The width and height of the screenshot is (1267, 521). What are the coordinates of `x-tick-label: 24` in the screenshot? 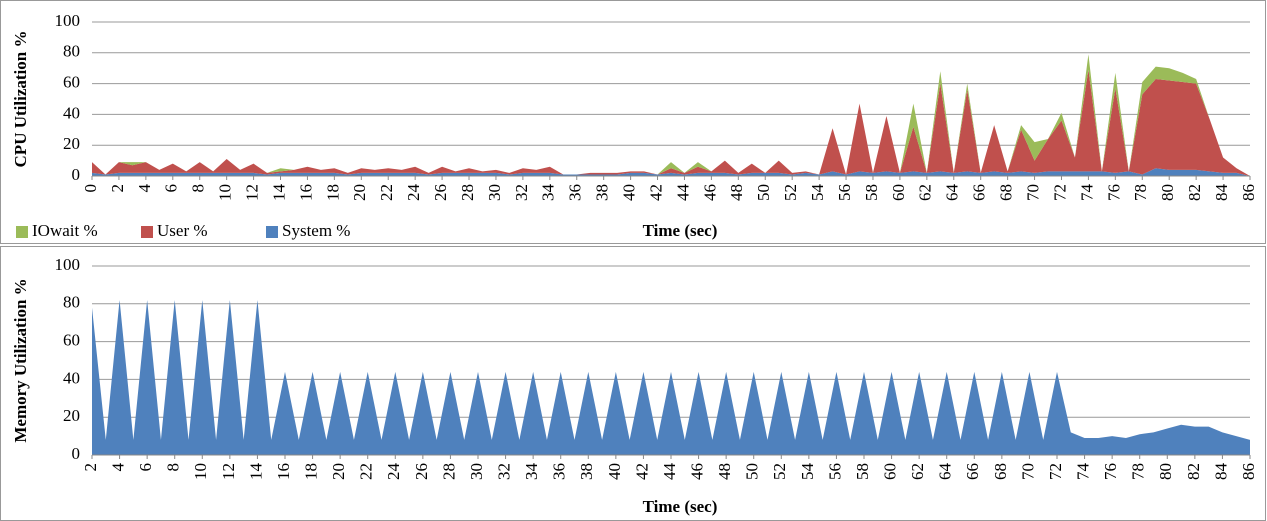 It's located at (393, 472).